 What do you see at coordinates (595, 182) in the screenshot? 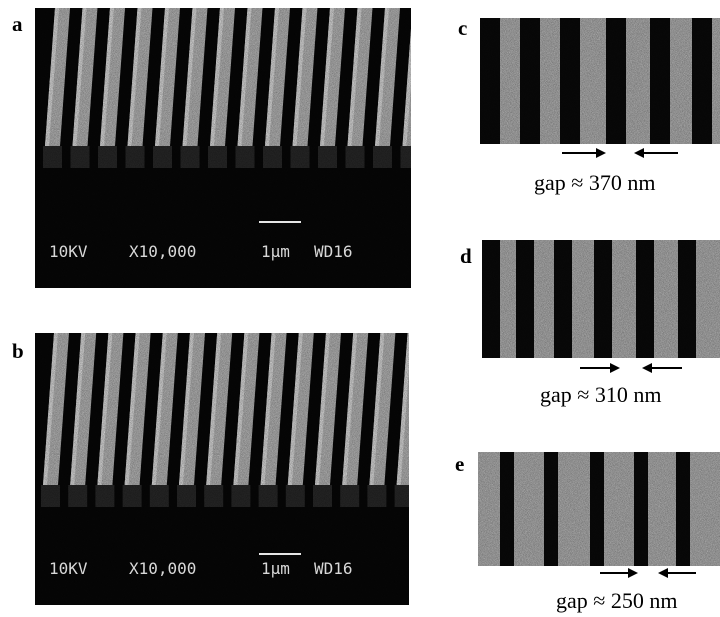
I see `gap-caption-c: gap ≈ 370 nm` at bounding box center [595, 182].